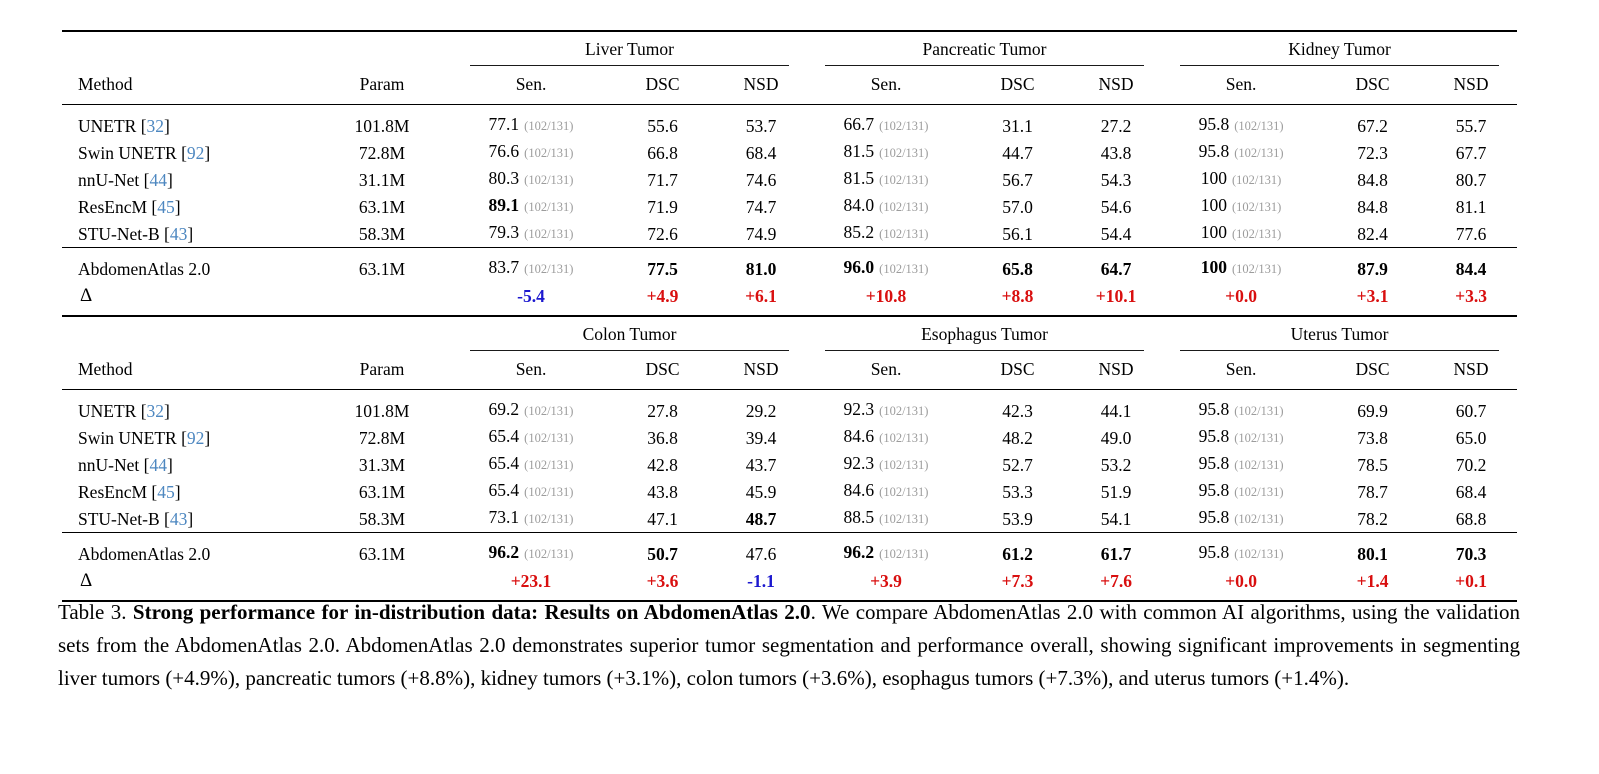 The image size is (1599, 774). What do you see at coordinates (662, 465) in the screenshot?
I see `metric-value: 42.8` at bounding box center [662, 465].